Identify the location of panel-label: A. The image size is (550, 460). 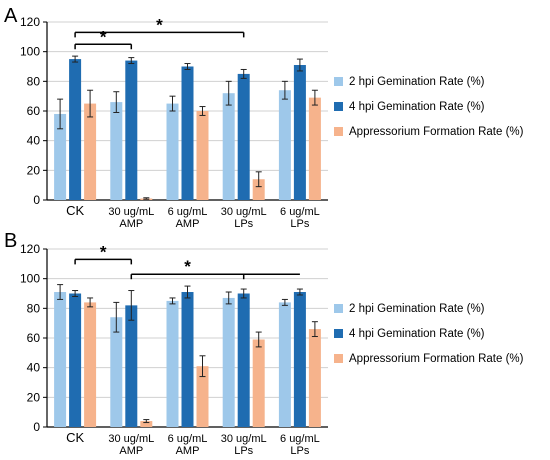
(11, 16).